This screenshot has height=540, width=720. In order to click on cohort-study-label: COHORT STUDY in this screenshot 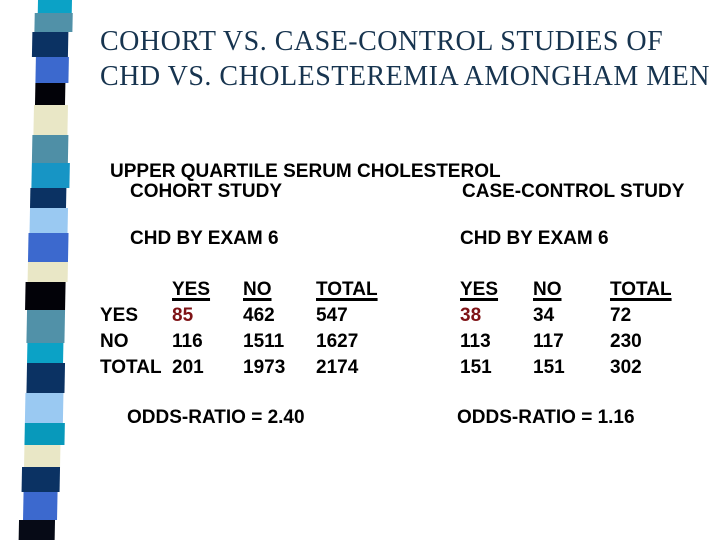, I will do `click(206, 191)`.